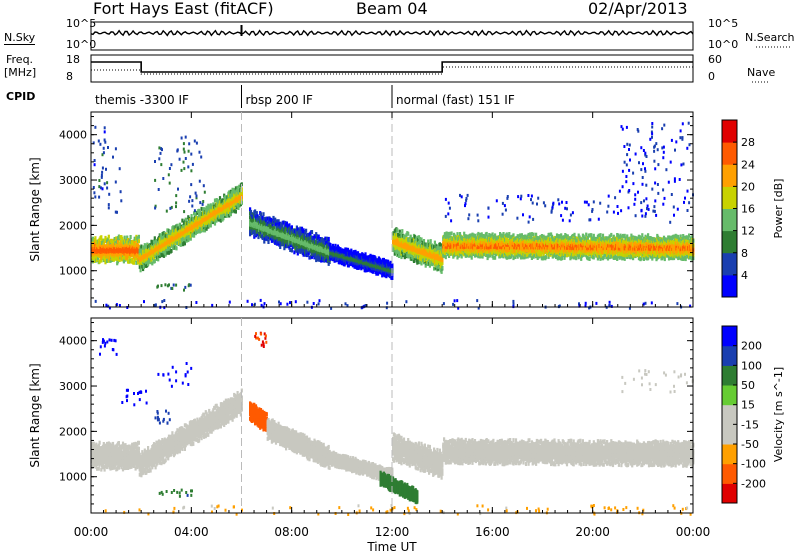 The image size is (800, 554). Describe the element at coordinates (723, 23) in the screenshot. I see `noise-right-tick-top: 10^5` at that location.